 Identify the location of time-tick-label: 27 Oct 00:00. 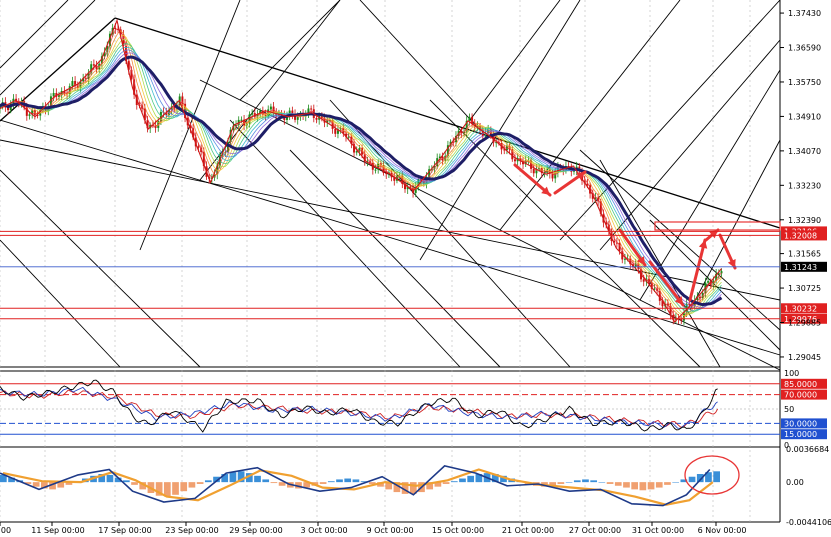
(595, 530).